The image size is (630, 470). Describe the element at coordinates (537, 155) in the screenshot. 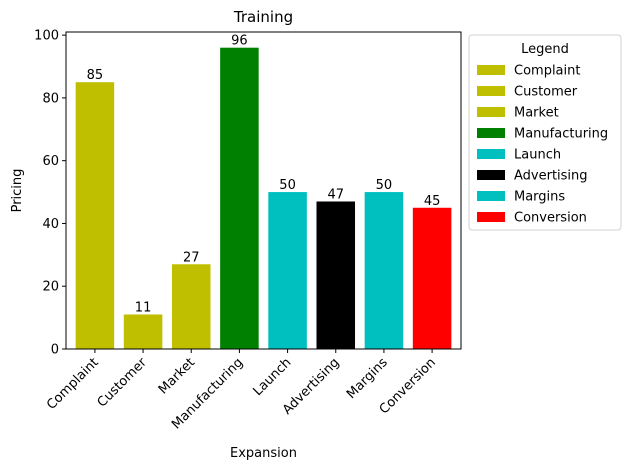

I see `legend-label: Launch` at that location.